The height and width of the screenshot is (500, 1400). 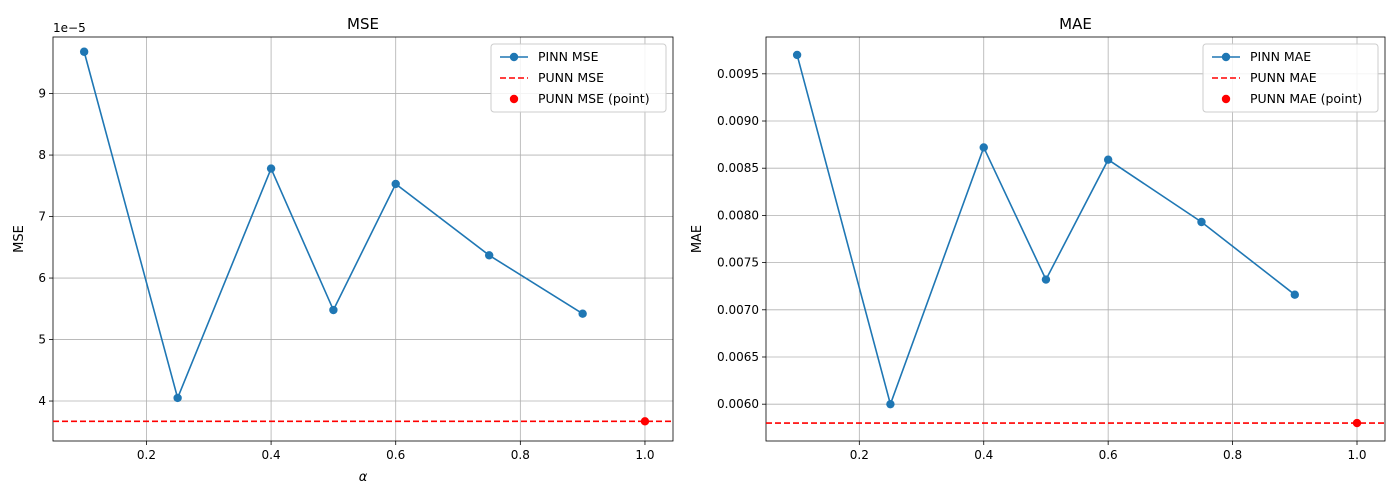 What do you see at coordinates (738, 404) in the screenshot?
I see `y-tick-label: 0.0060` at bounding box center [738, 404].